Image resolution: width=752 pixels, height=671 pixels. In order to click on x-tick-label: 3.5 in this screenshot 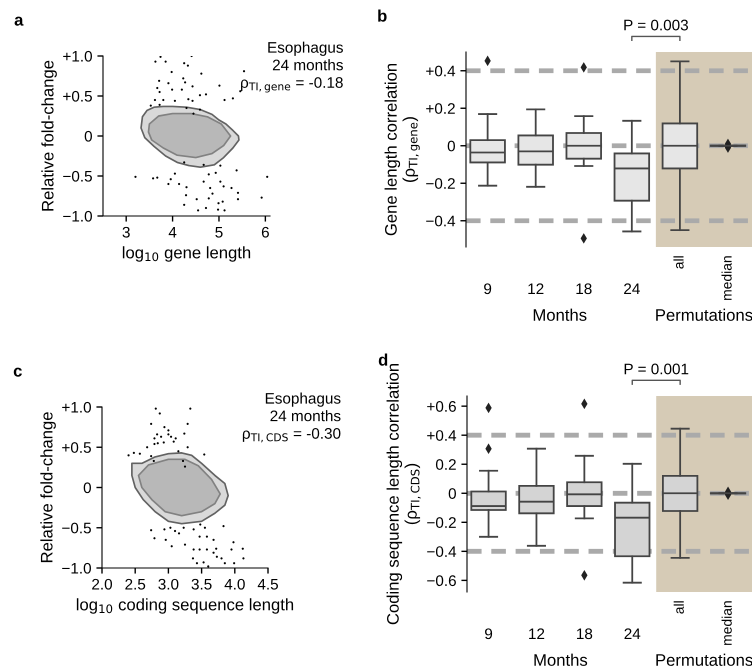, I will do `click(202, 584)`.